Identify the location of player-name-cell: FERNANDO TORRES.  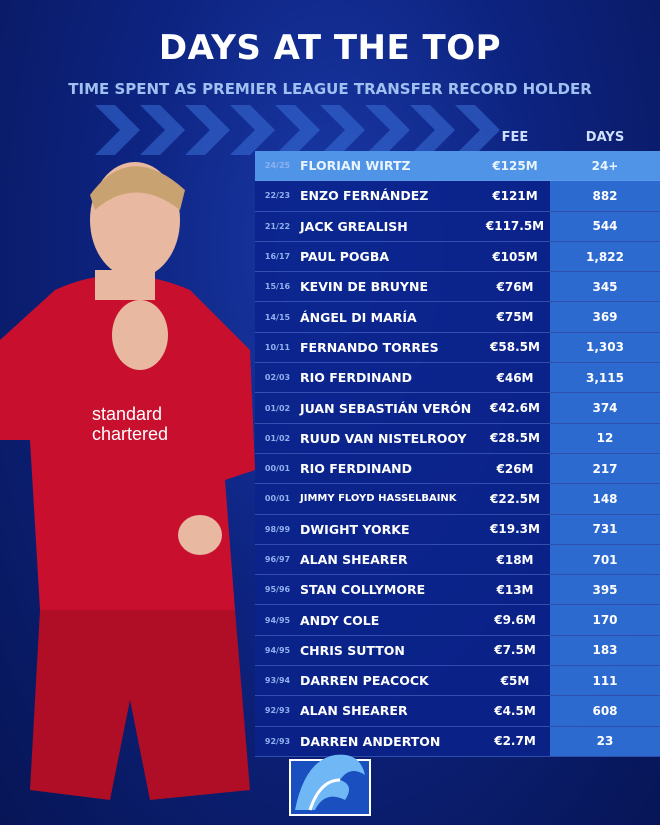
(369, 347).